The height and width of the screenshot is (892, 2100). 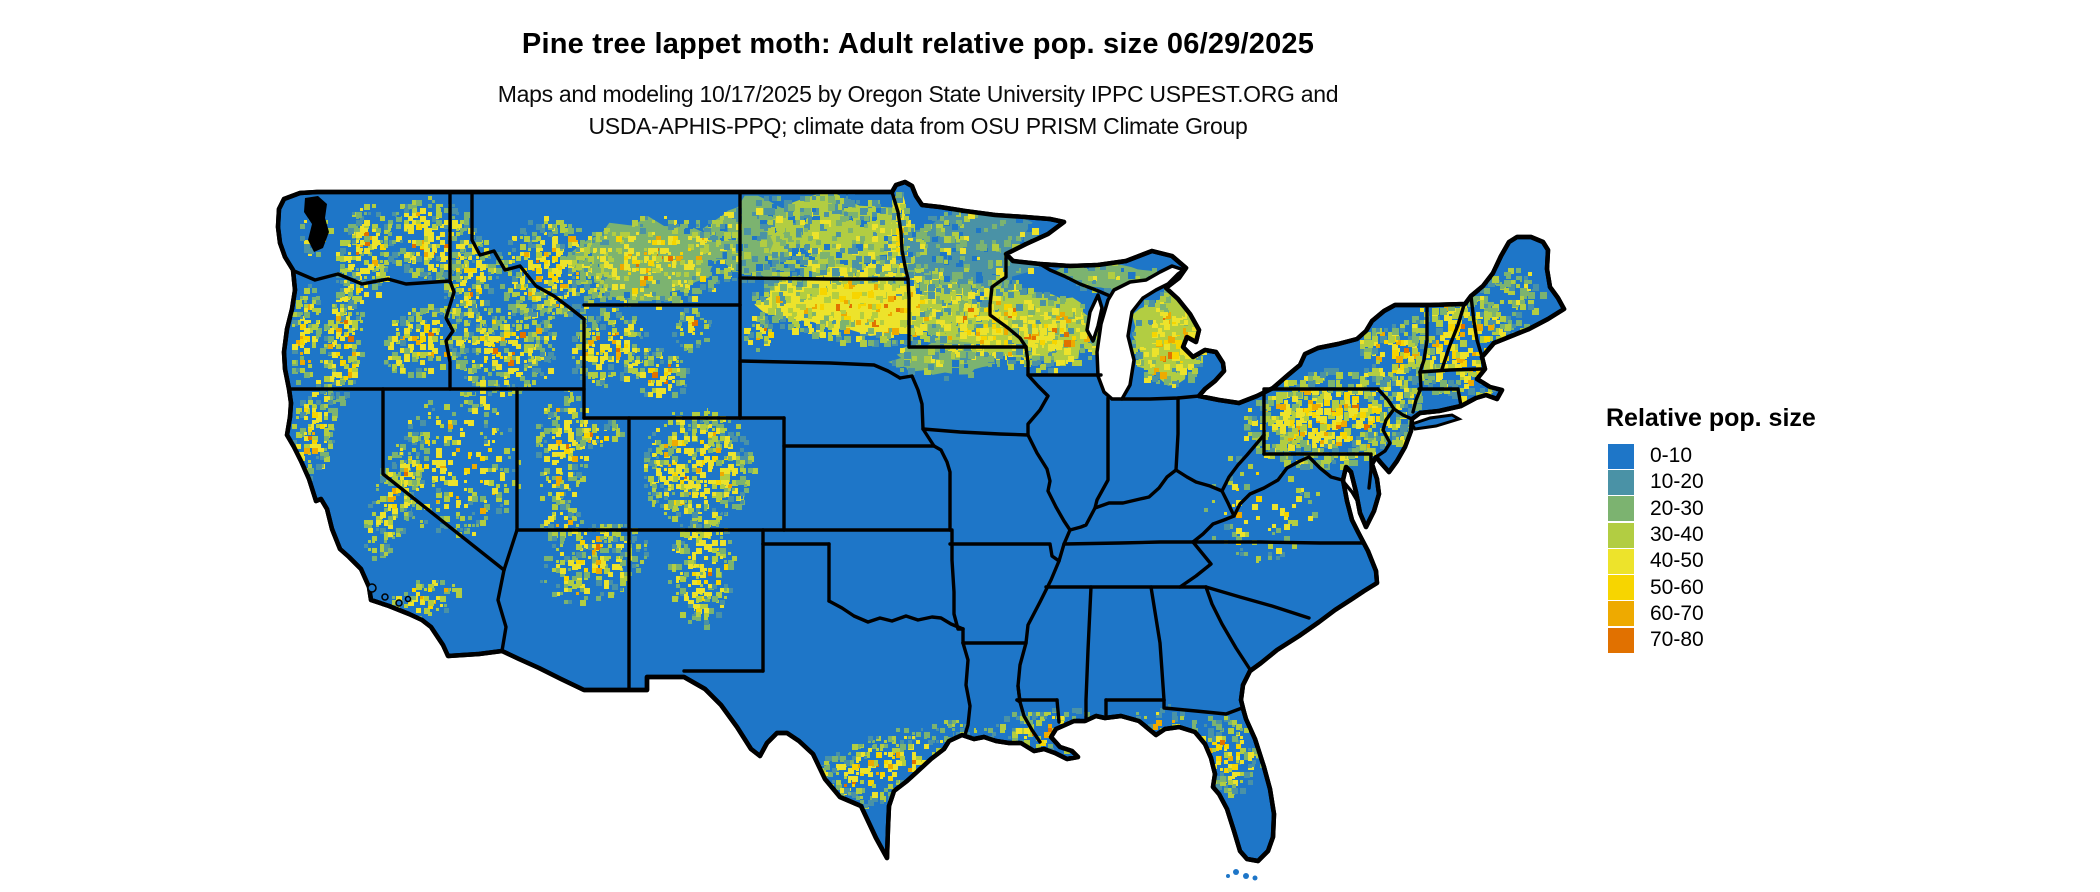 What do you see at coordinates (1671, 456) in the screenshot?
I see `legend-label: 0-10` at bounding box center [1671, 456].